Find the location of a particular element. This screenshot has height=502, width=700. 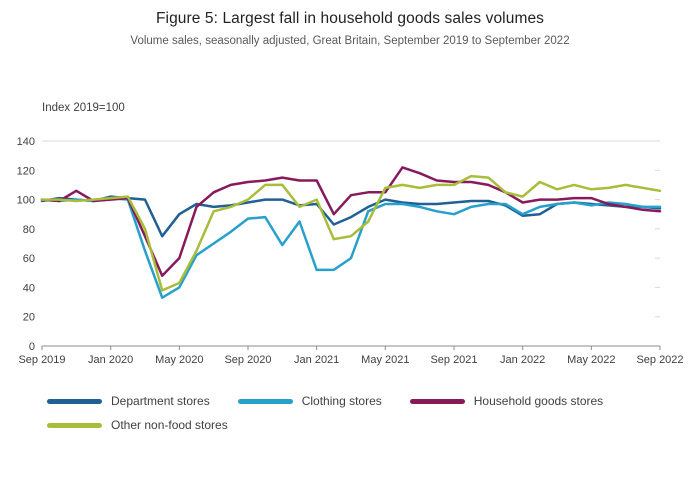

y-tick-label: 140 is located at coordinates (26, 142).